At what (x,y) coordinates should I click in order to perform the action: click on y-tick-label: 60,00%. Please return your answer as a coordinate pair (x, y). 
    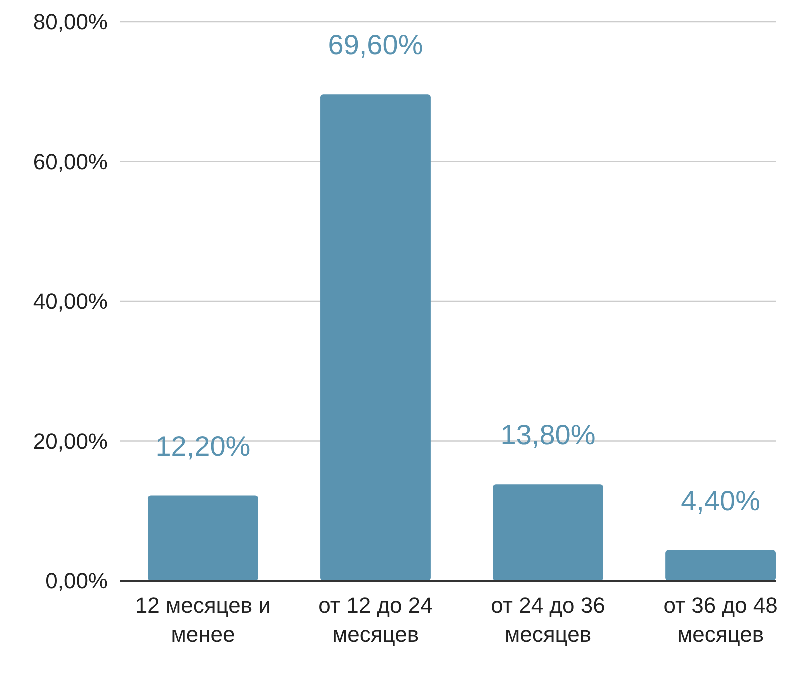
    Looking at the image, I should click on (70, 161).